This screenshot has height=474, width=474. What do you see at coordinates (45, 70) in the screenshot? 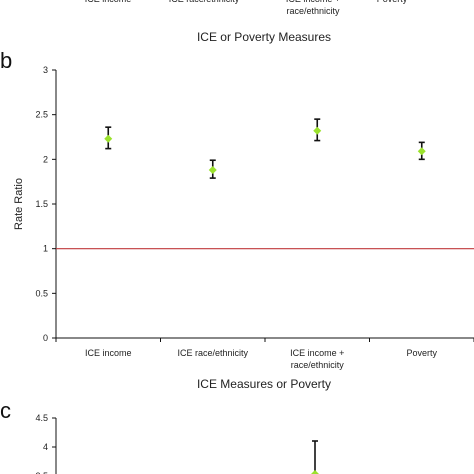
I see `y-tick-label: 3` at bounding box center [45, 70].